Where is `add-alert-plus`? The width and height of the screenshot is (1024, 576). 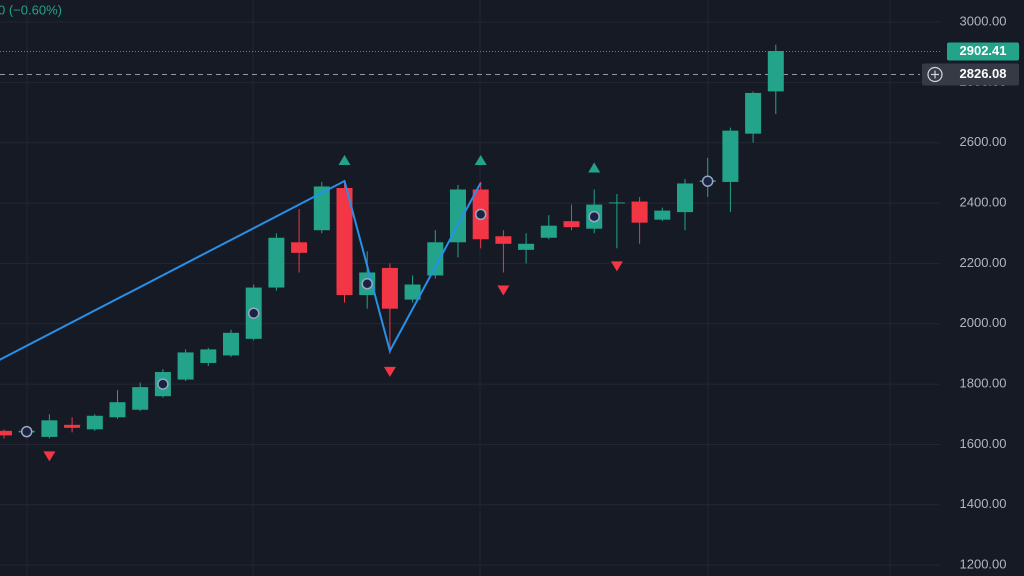
add-alert-plus is located at coordinates (935, 74).